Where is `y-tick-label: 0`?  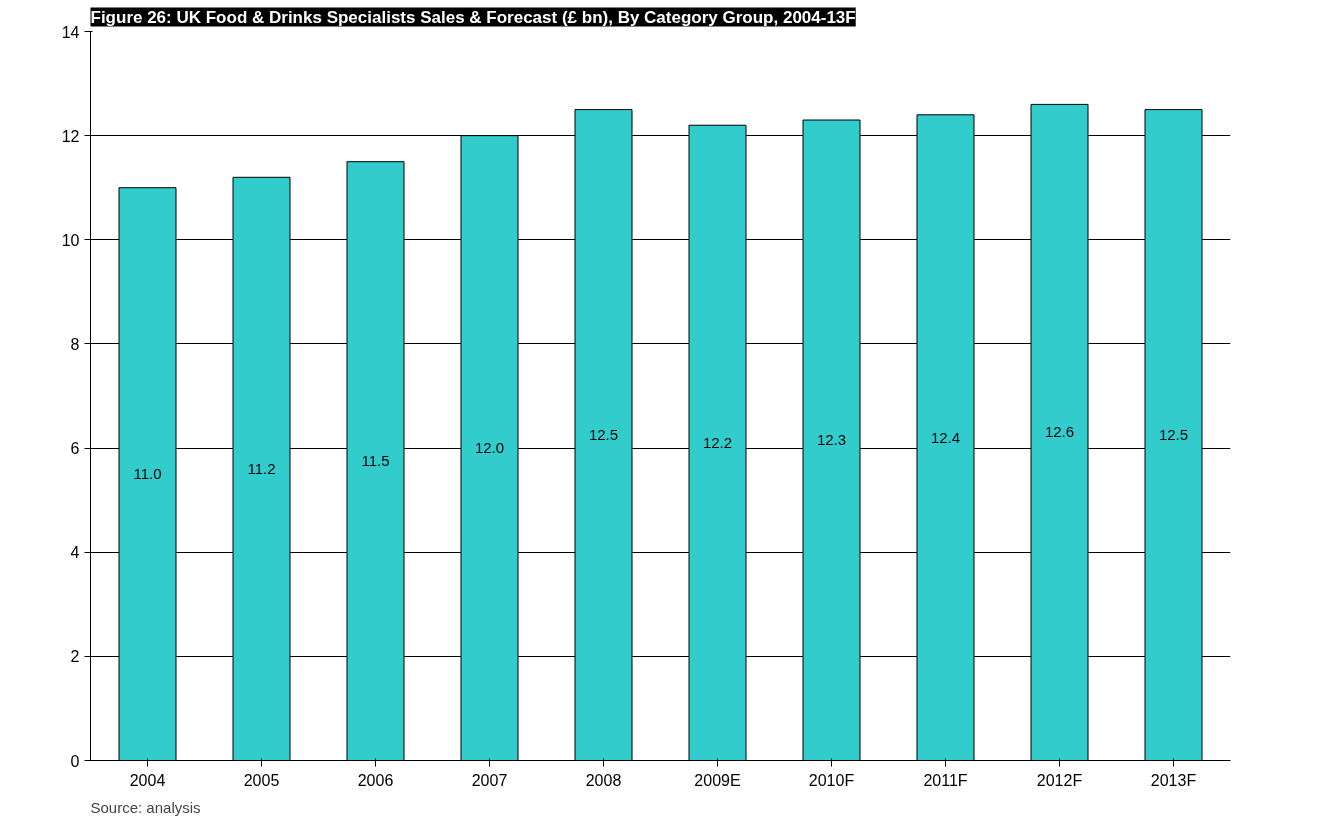 y-tick-label: 0 is located at coordinates (75, 761).